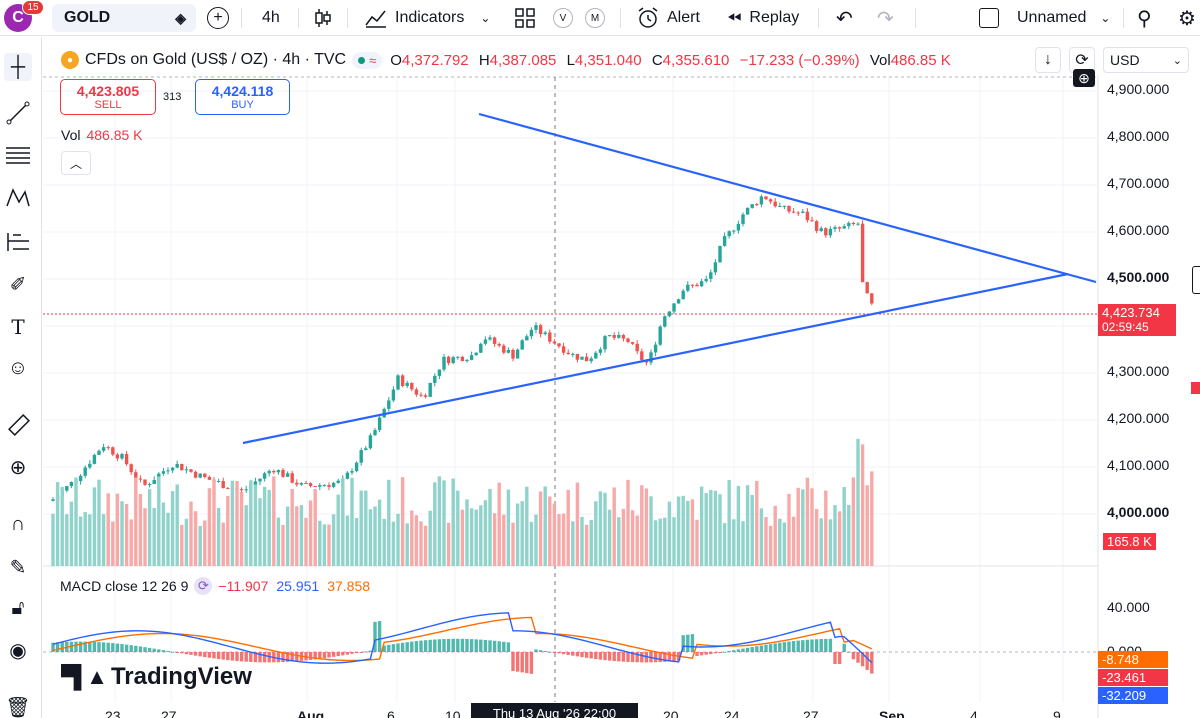  I want to click on redo-button: ↷, so click(885, 18).